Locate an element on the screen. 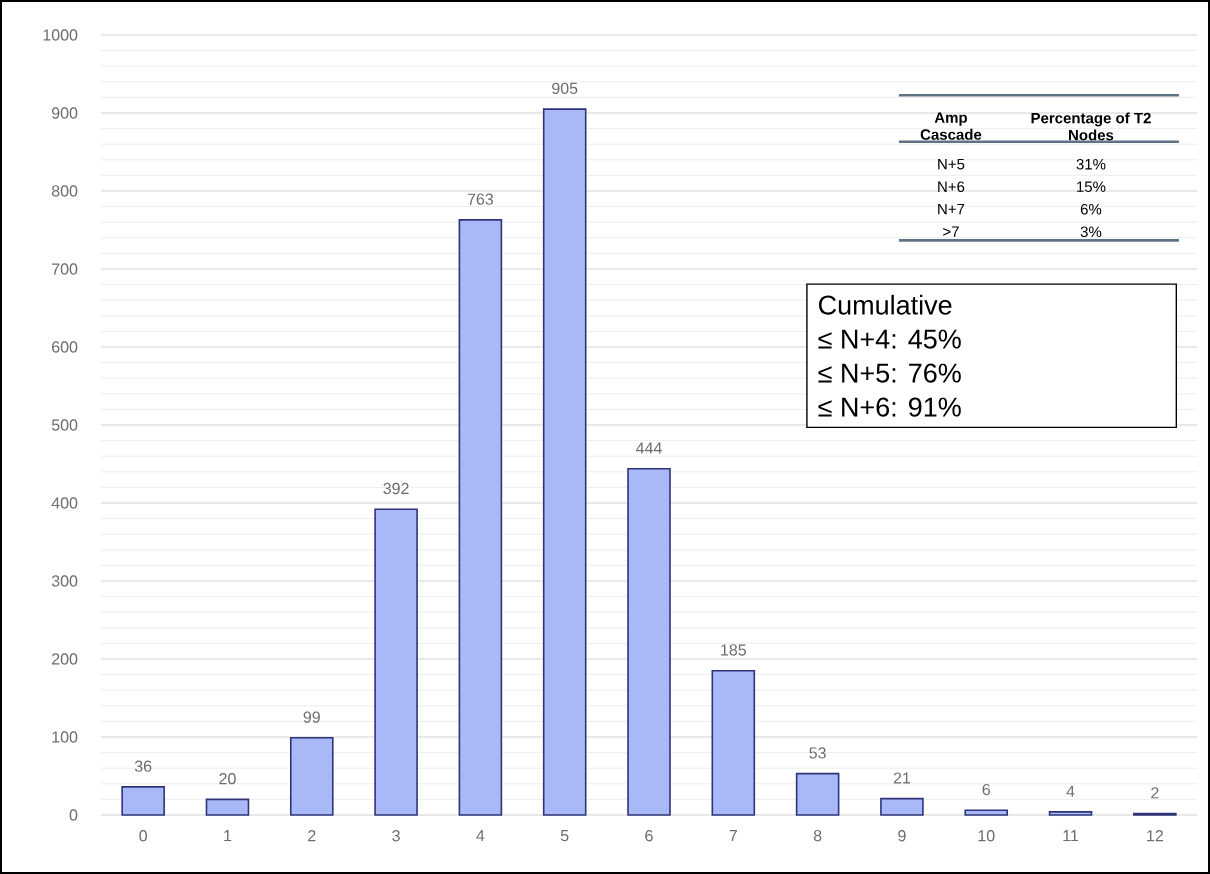 This screenshot has height=874, width=1210. x-tick-label: 5 is located at coordinates (564, 836).